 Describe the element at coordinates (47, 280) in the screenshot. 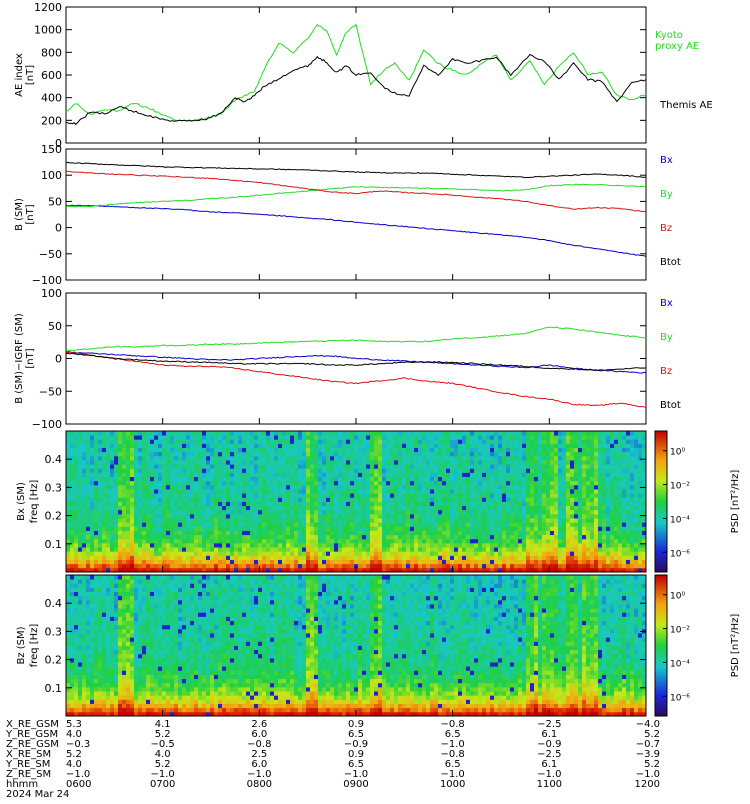

I see `y-tick-label: −100` at that location.